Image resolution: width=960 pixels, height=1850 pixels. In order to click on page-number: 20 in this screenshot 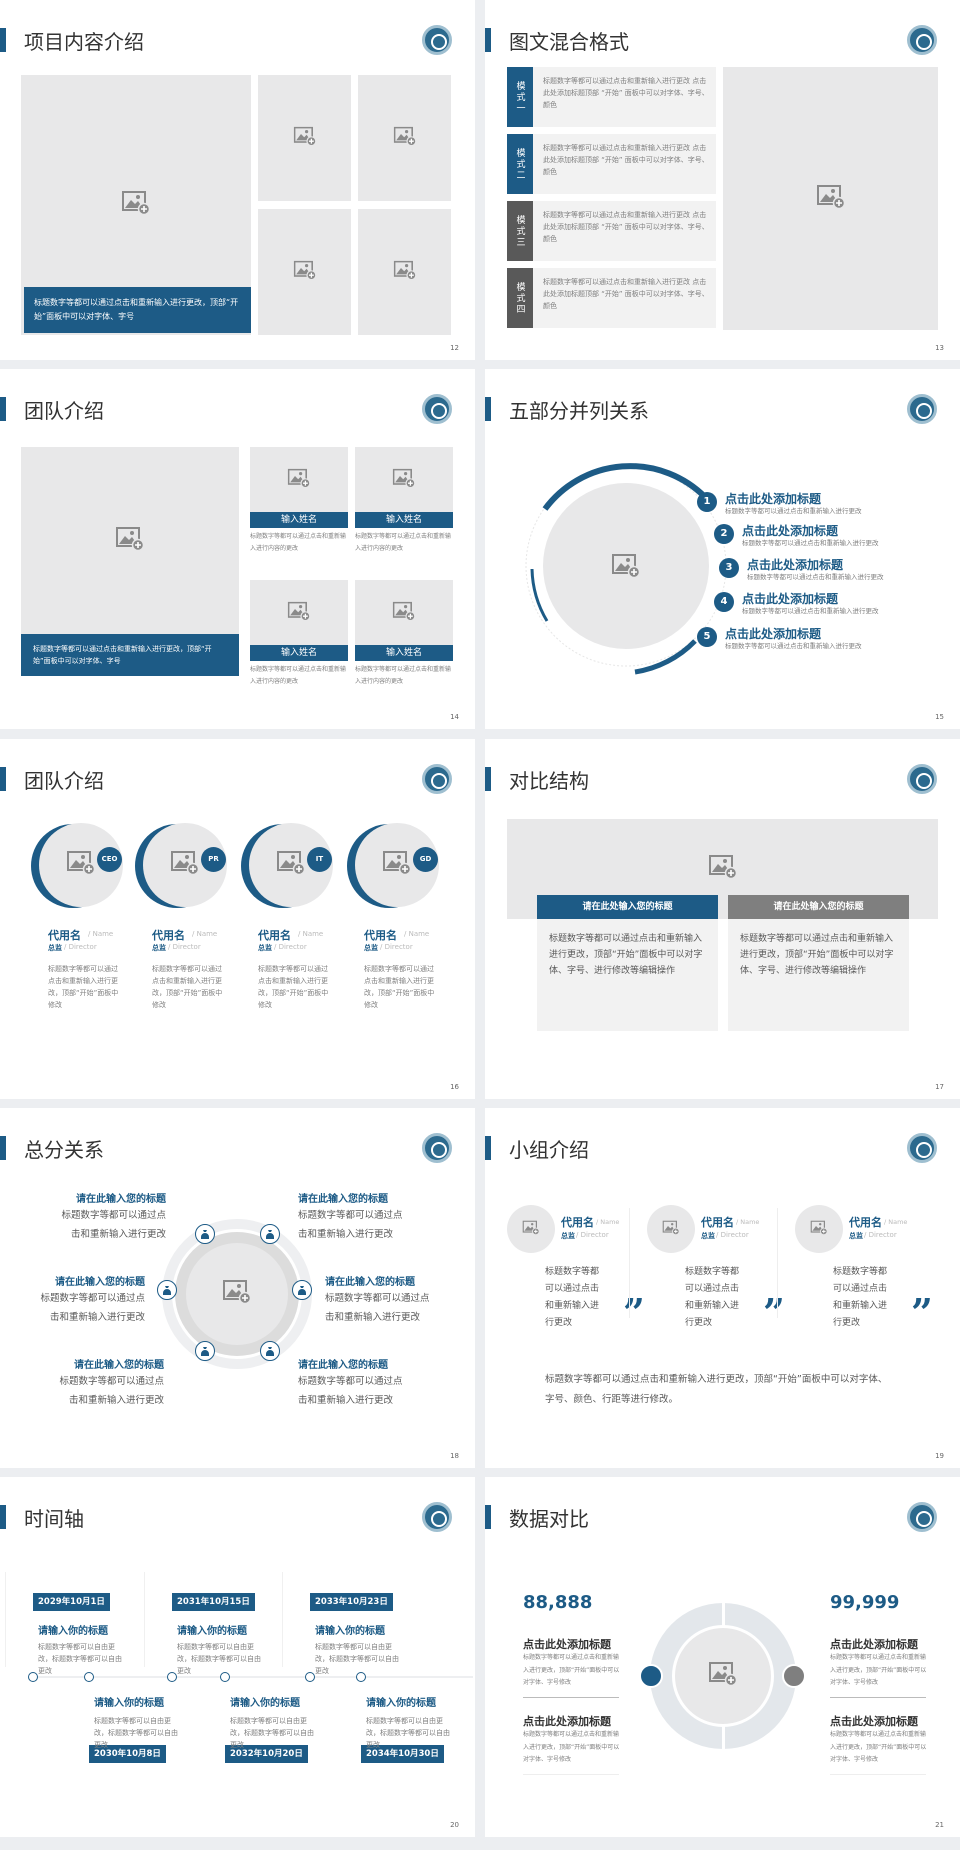, I will do `click(454, 1825)`.